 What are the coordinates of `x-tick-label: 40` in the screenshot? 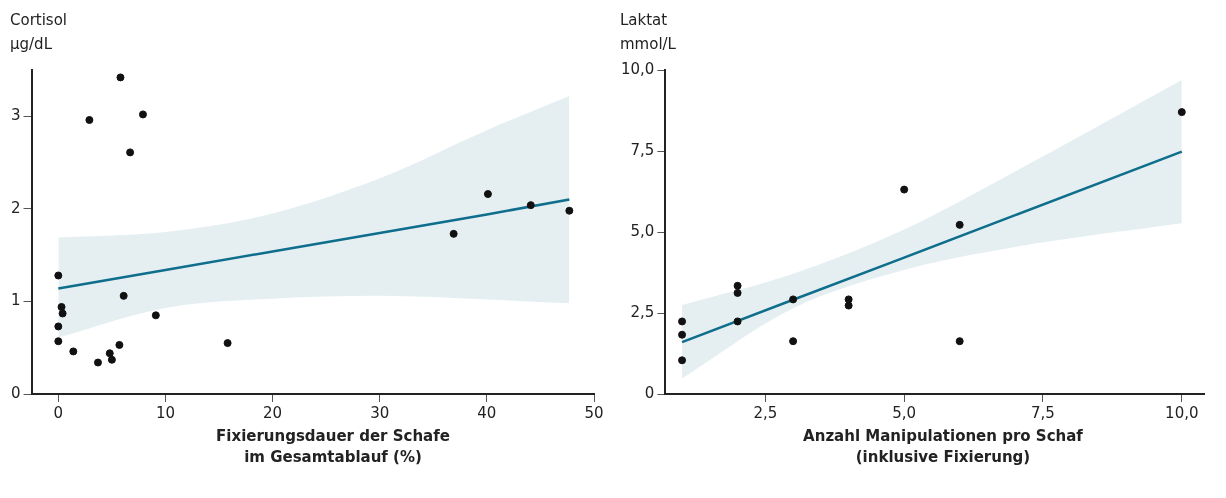 It's located at (487, 412).